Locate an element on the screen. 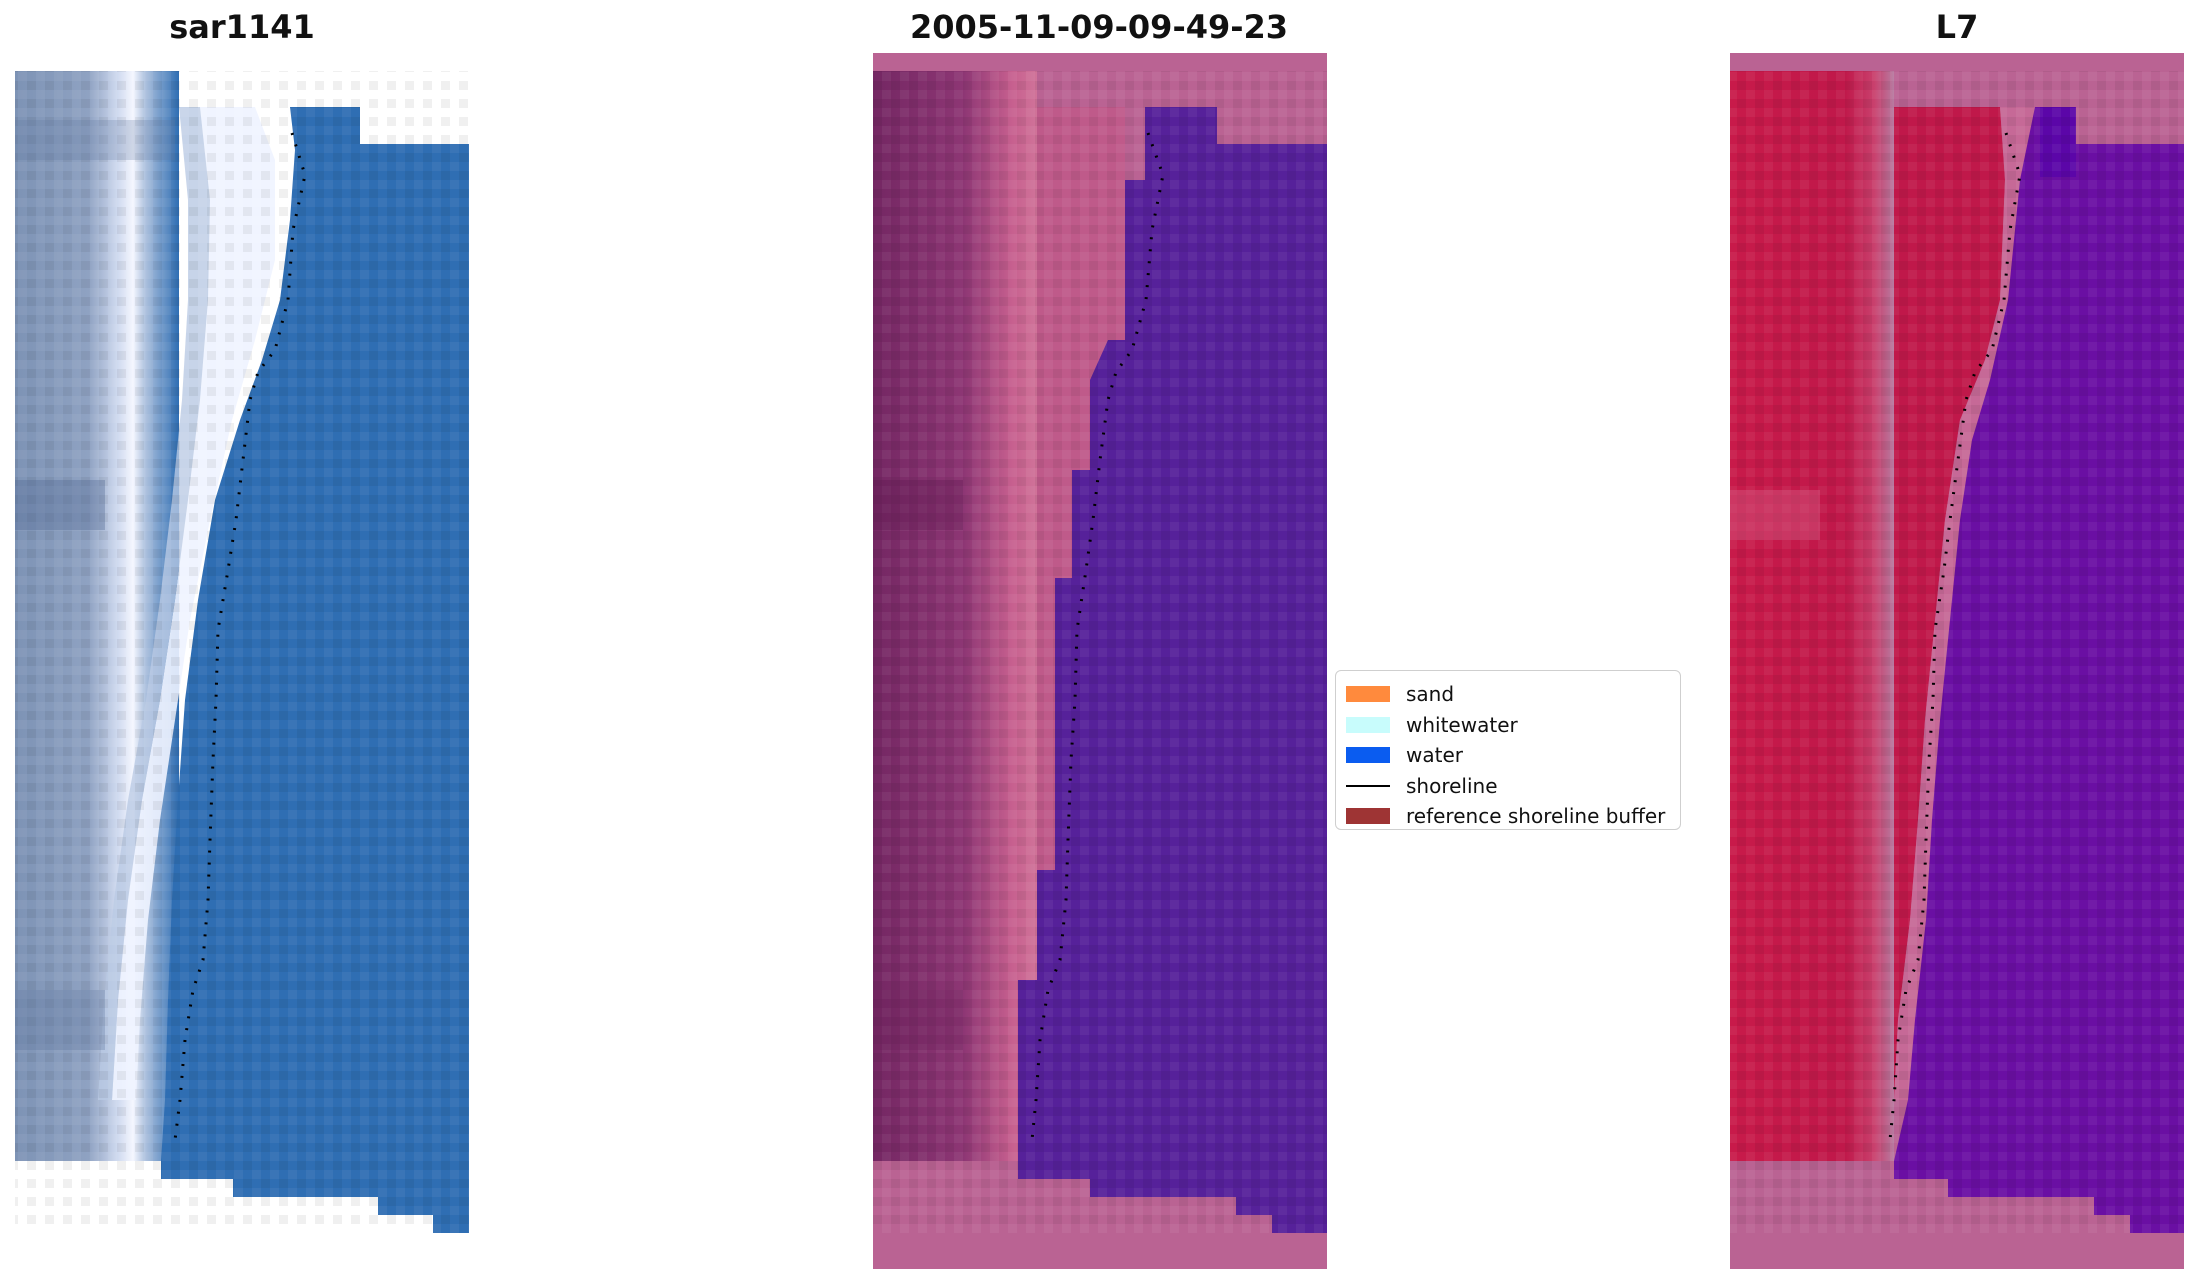 The image size is (2198, 1283). legend-label: whitewater is located at coordinates (1462, 724).